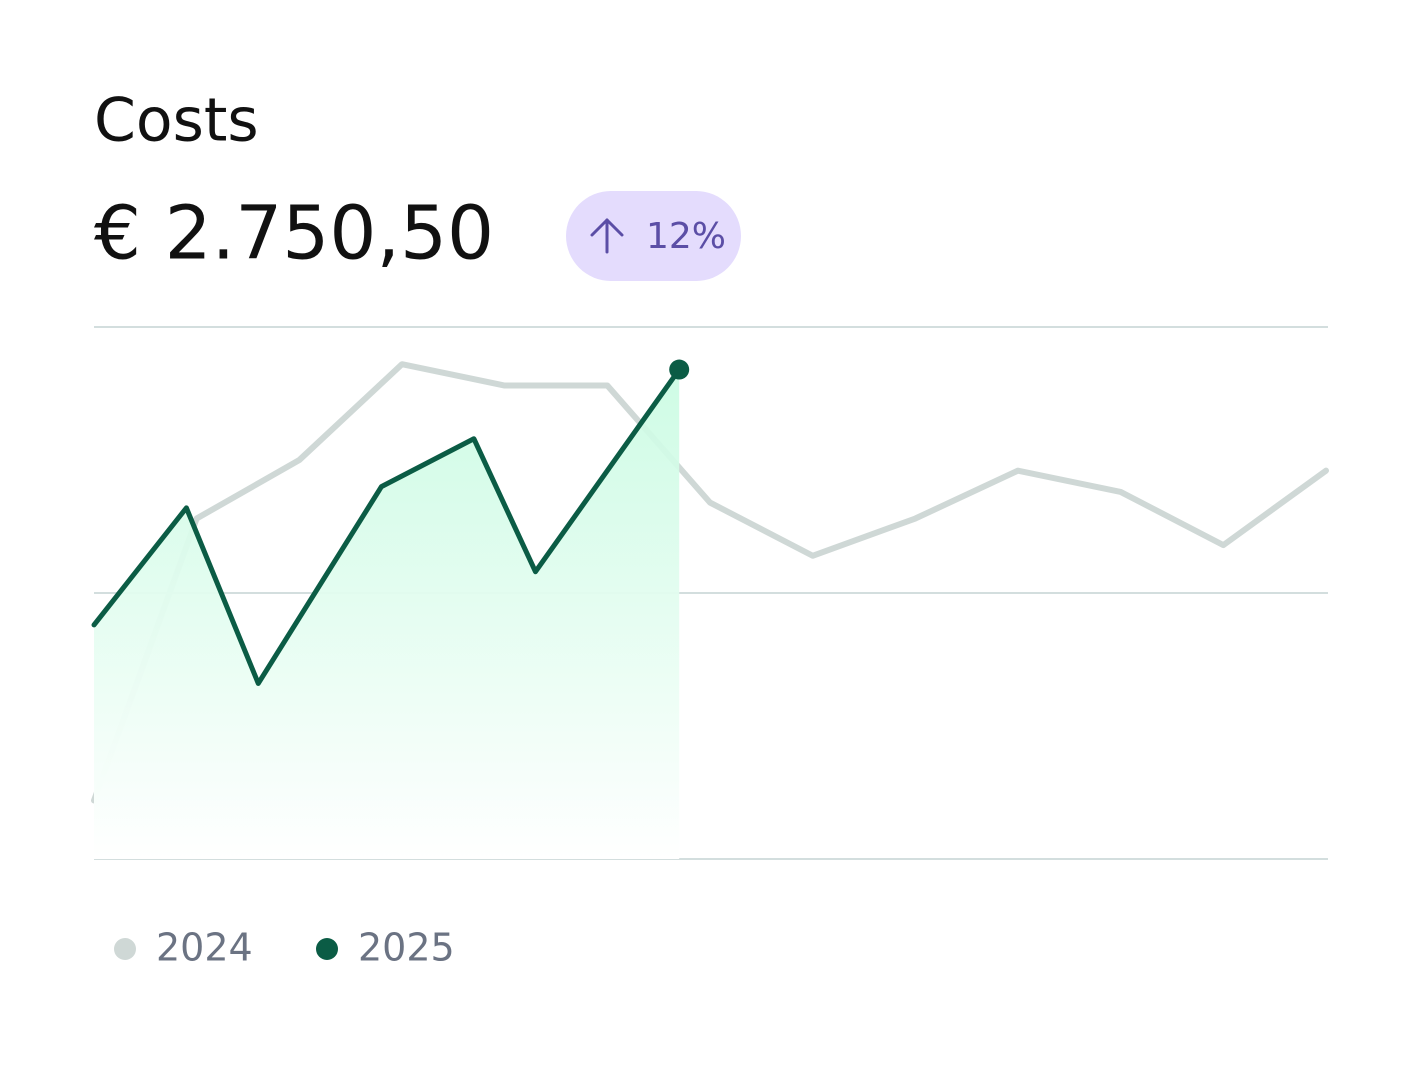 The image size is (1426, 1070). Describe the element at coordinates (204, 948) in the screenshot. I see `legend-label: 2024` at that location.